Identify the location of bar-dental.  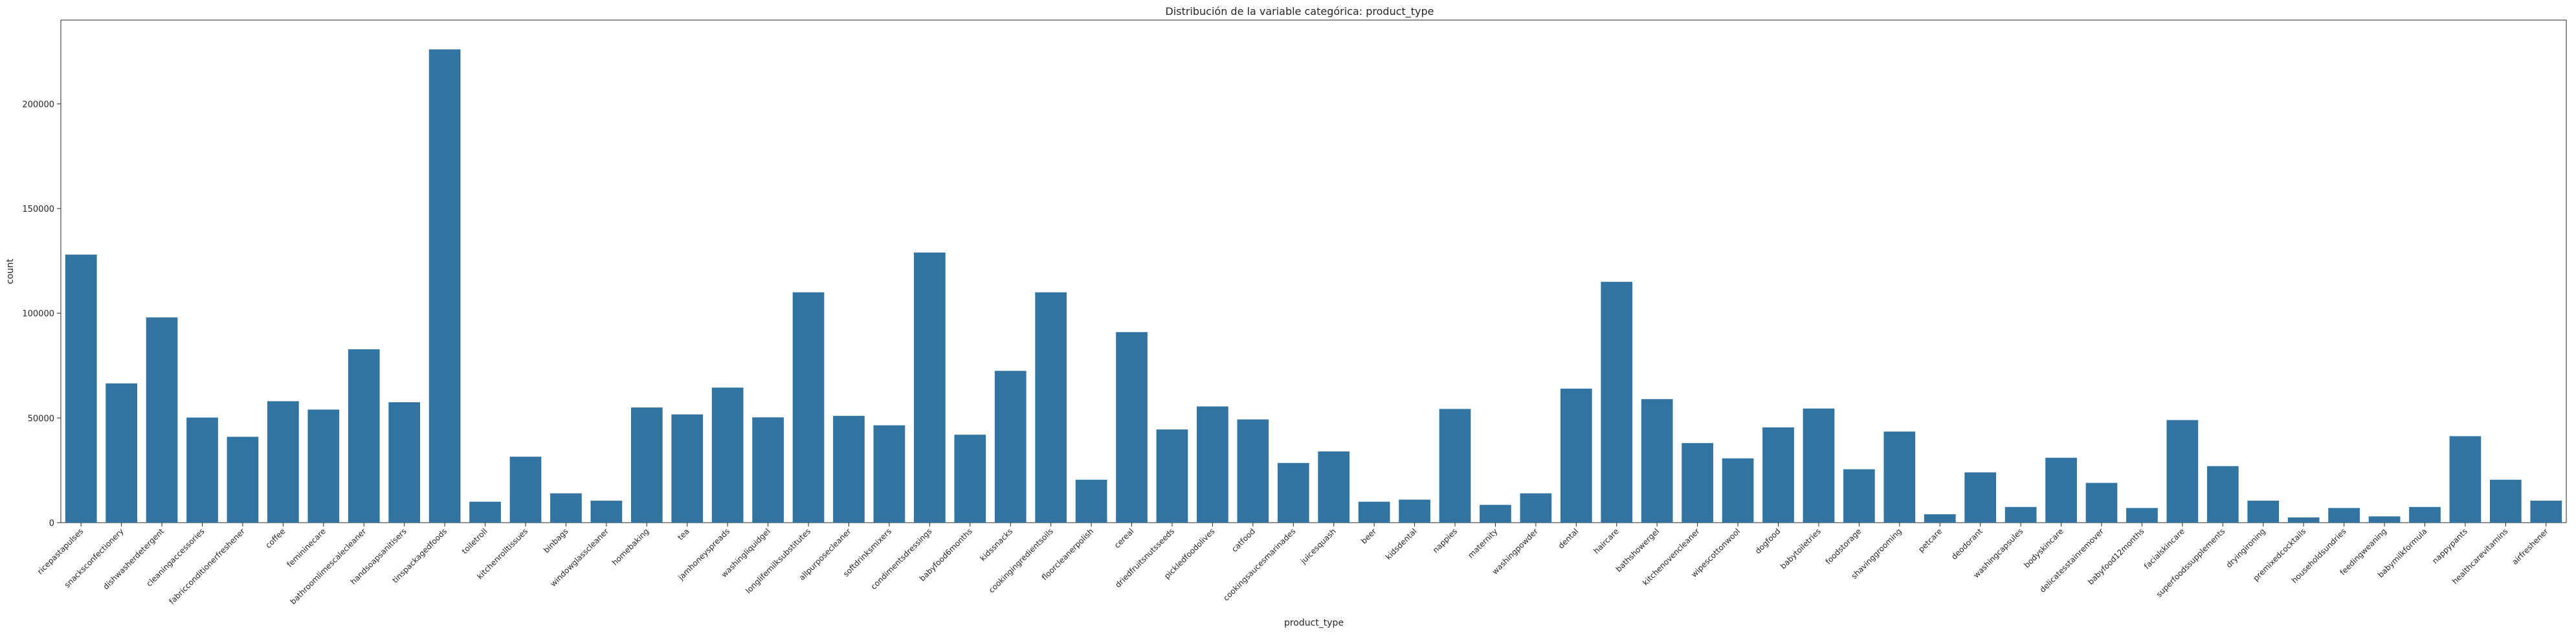
(1576, 456).